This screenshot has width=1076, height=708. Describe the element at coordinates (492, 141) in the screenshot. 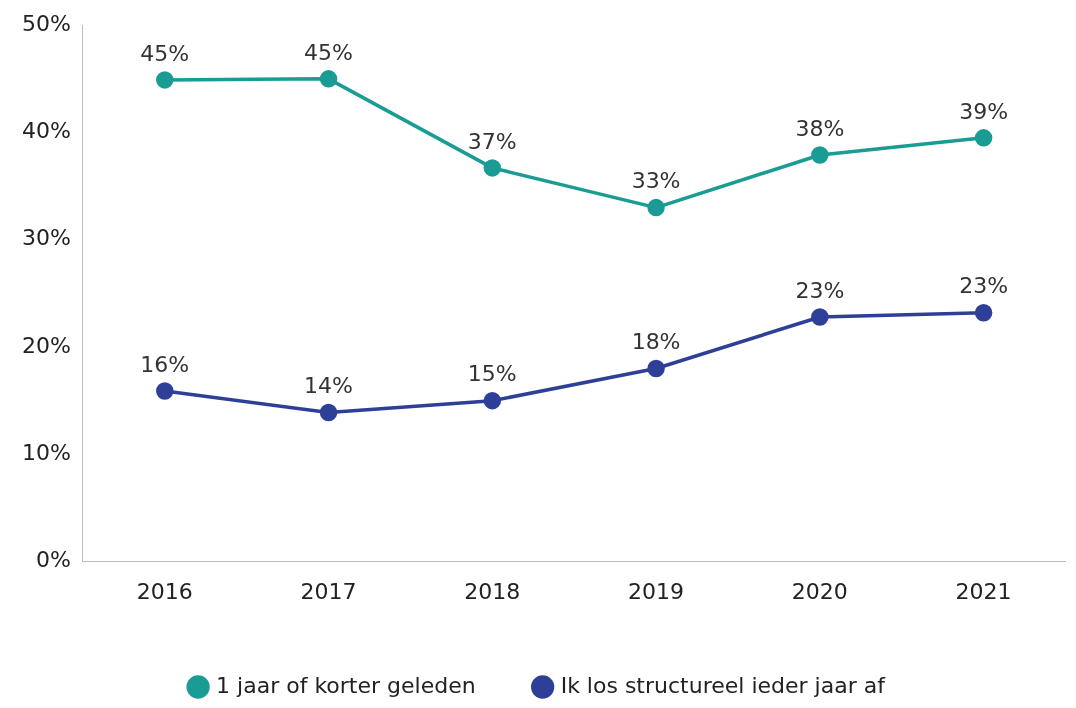

I see `data-label: 37%` at that location.